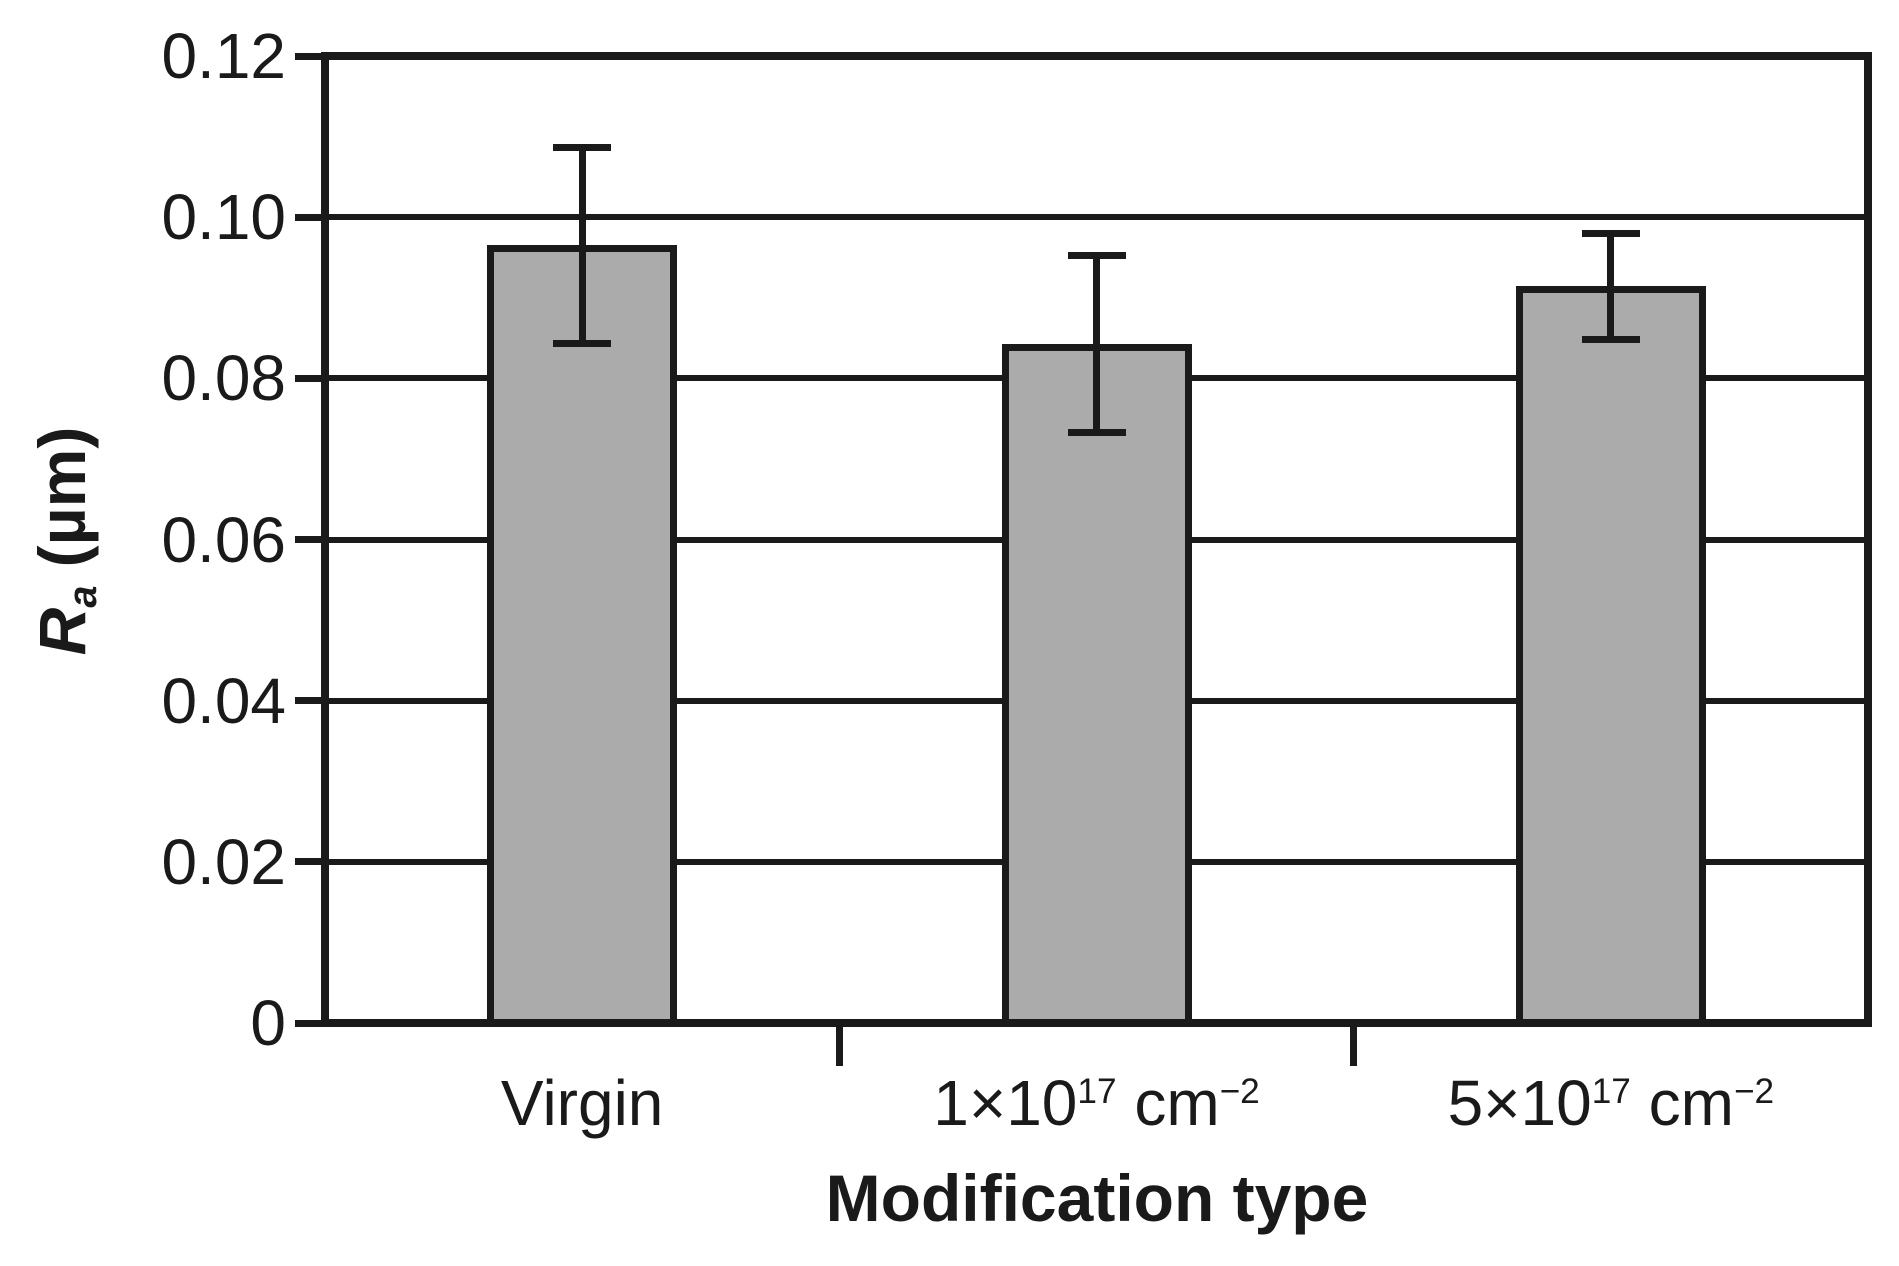  I want to click on y-tick-label: 0.04, so click(223, 700).